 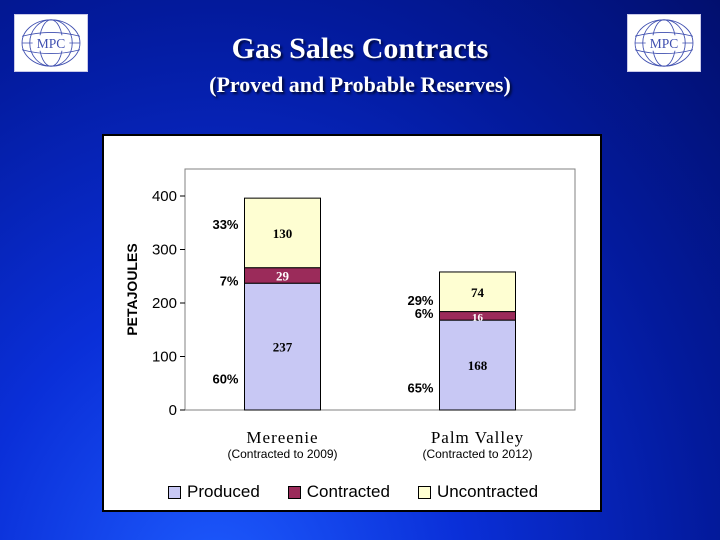 What do you see at coordinates (164, 250) in the screenshot?
I see `y-tick-label: 300` at bounding box center [164, 250].